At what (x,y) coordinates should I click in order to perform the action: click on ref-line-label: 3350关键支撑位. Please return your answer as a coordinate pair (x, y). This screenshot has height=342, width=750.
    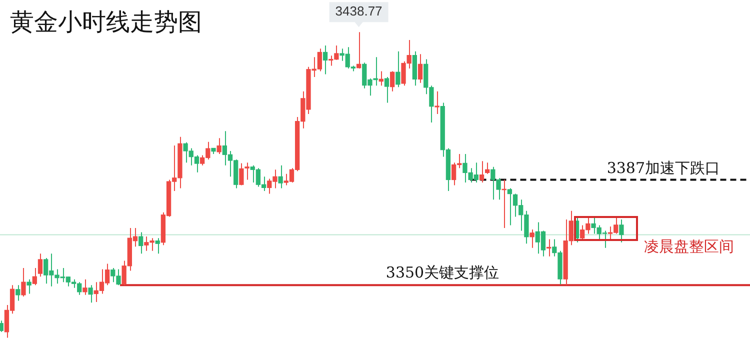
    Looking at the image, I should click on (443, 273).